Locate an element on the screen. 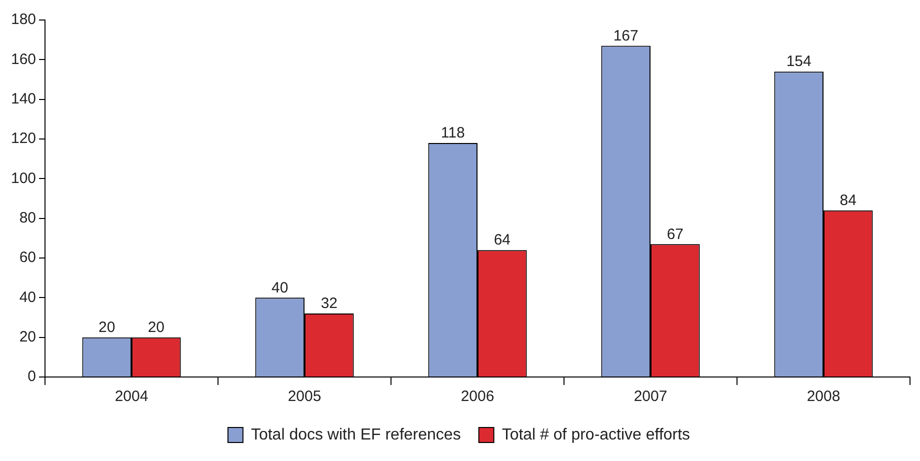  y-tick-label: 40 is located at coordinates (27, 297).